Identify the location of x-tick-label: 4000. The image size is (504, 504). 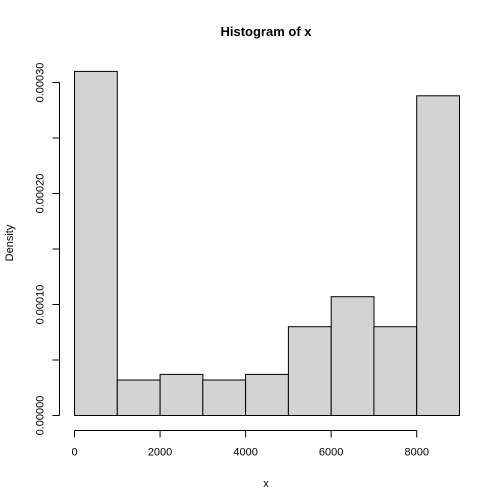
(245, 453).